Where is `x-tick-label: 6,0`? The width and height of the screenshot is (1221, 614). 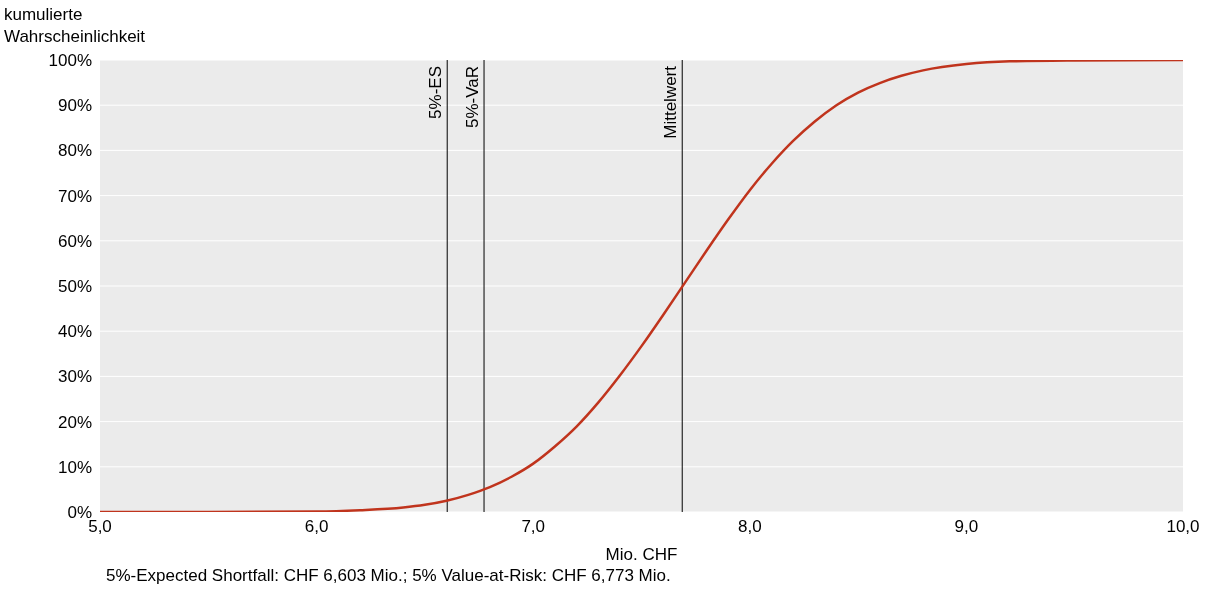
x-tick-label: 6,0 is located at coordinates (316, 527).